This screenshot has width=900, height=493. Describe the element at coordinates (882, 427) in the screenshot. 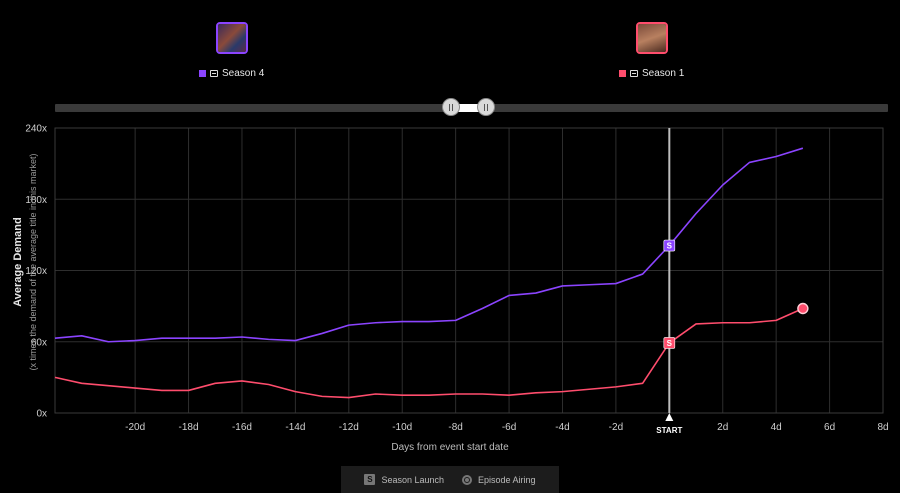

I see `x-tick-label: 8d` at that location.